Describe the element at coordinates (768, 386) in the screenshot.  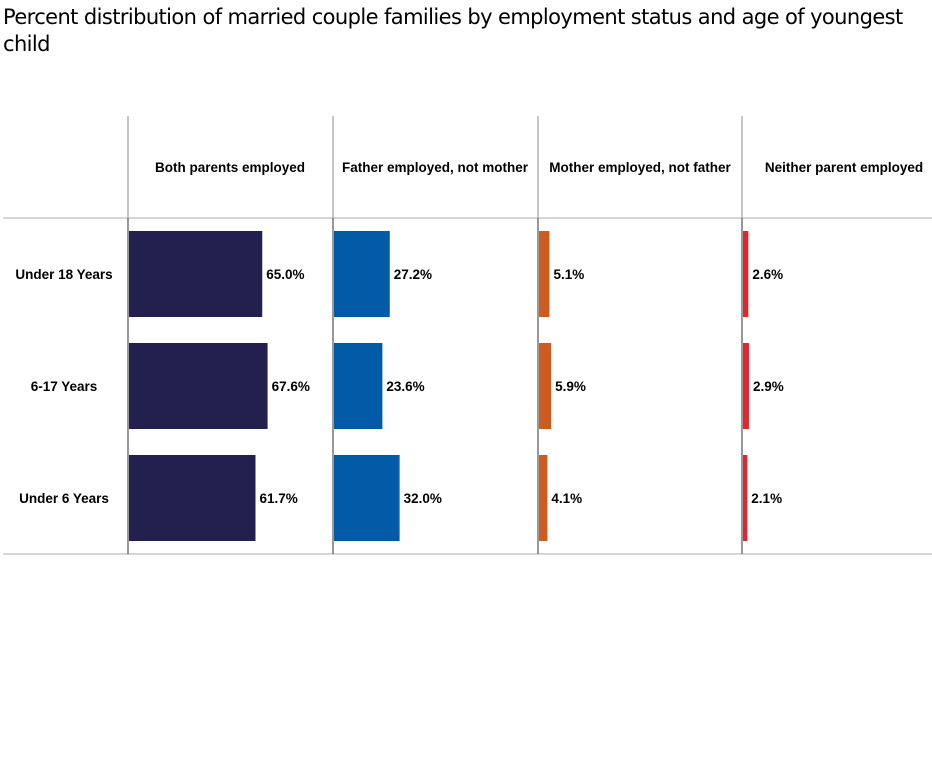
I see `value-label-4-2: 2.9%` at that location.